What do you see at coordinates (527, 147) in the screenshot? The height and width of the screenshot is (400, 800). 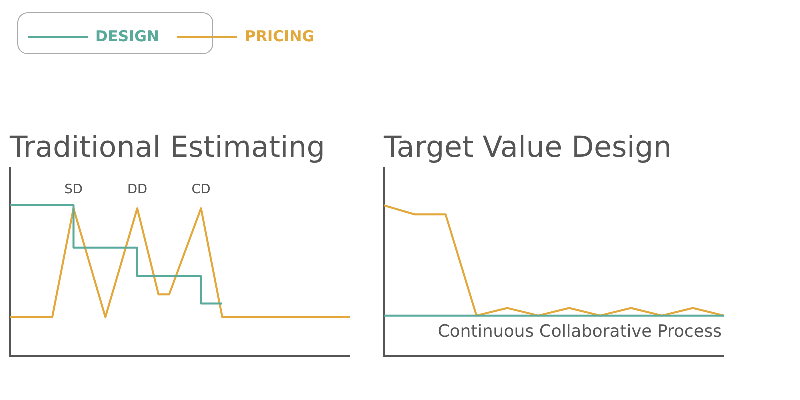 I see `chart-title: Target Value Design` at bounding box center [527, 147].